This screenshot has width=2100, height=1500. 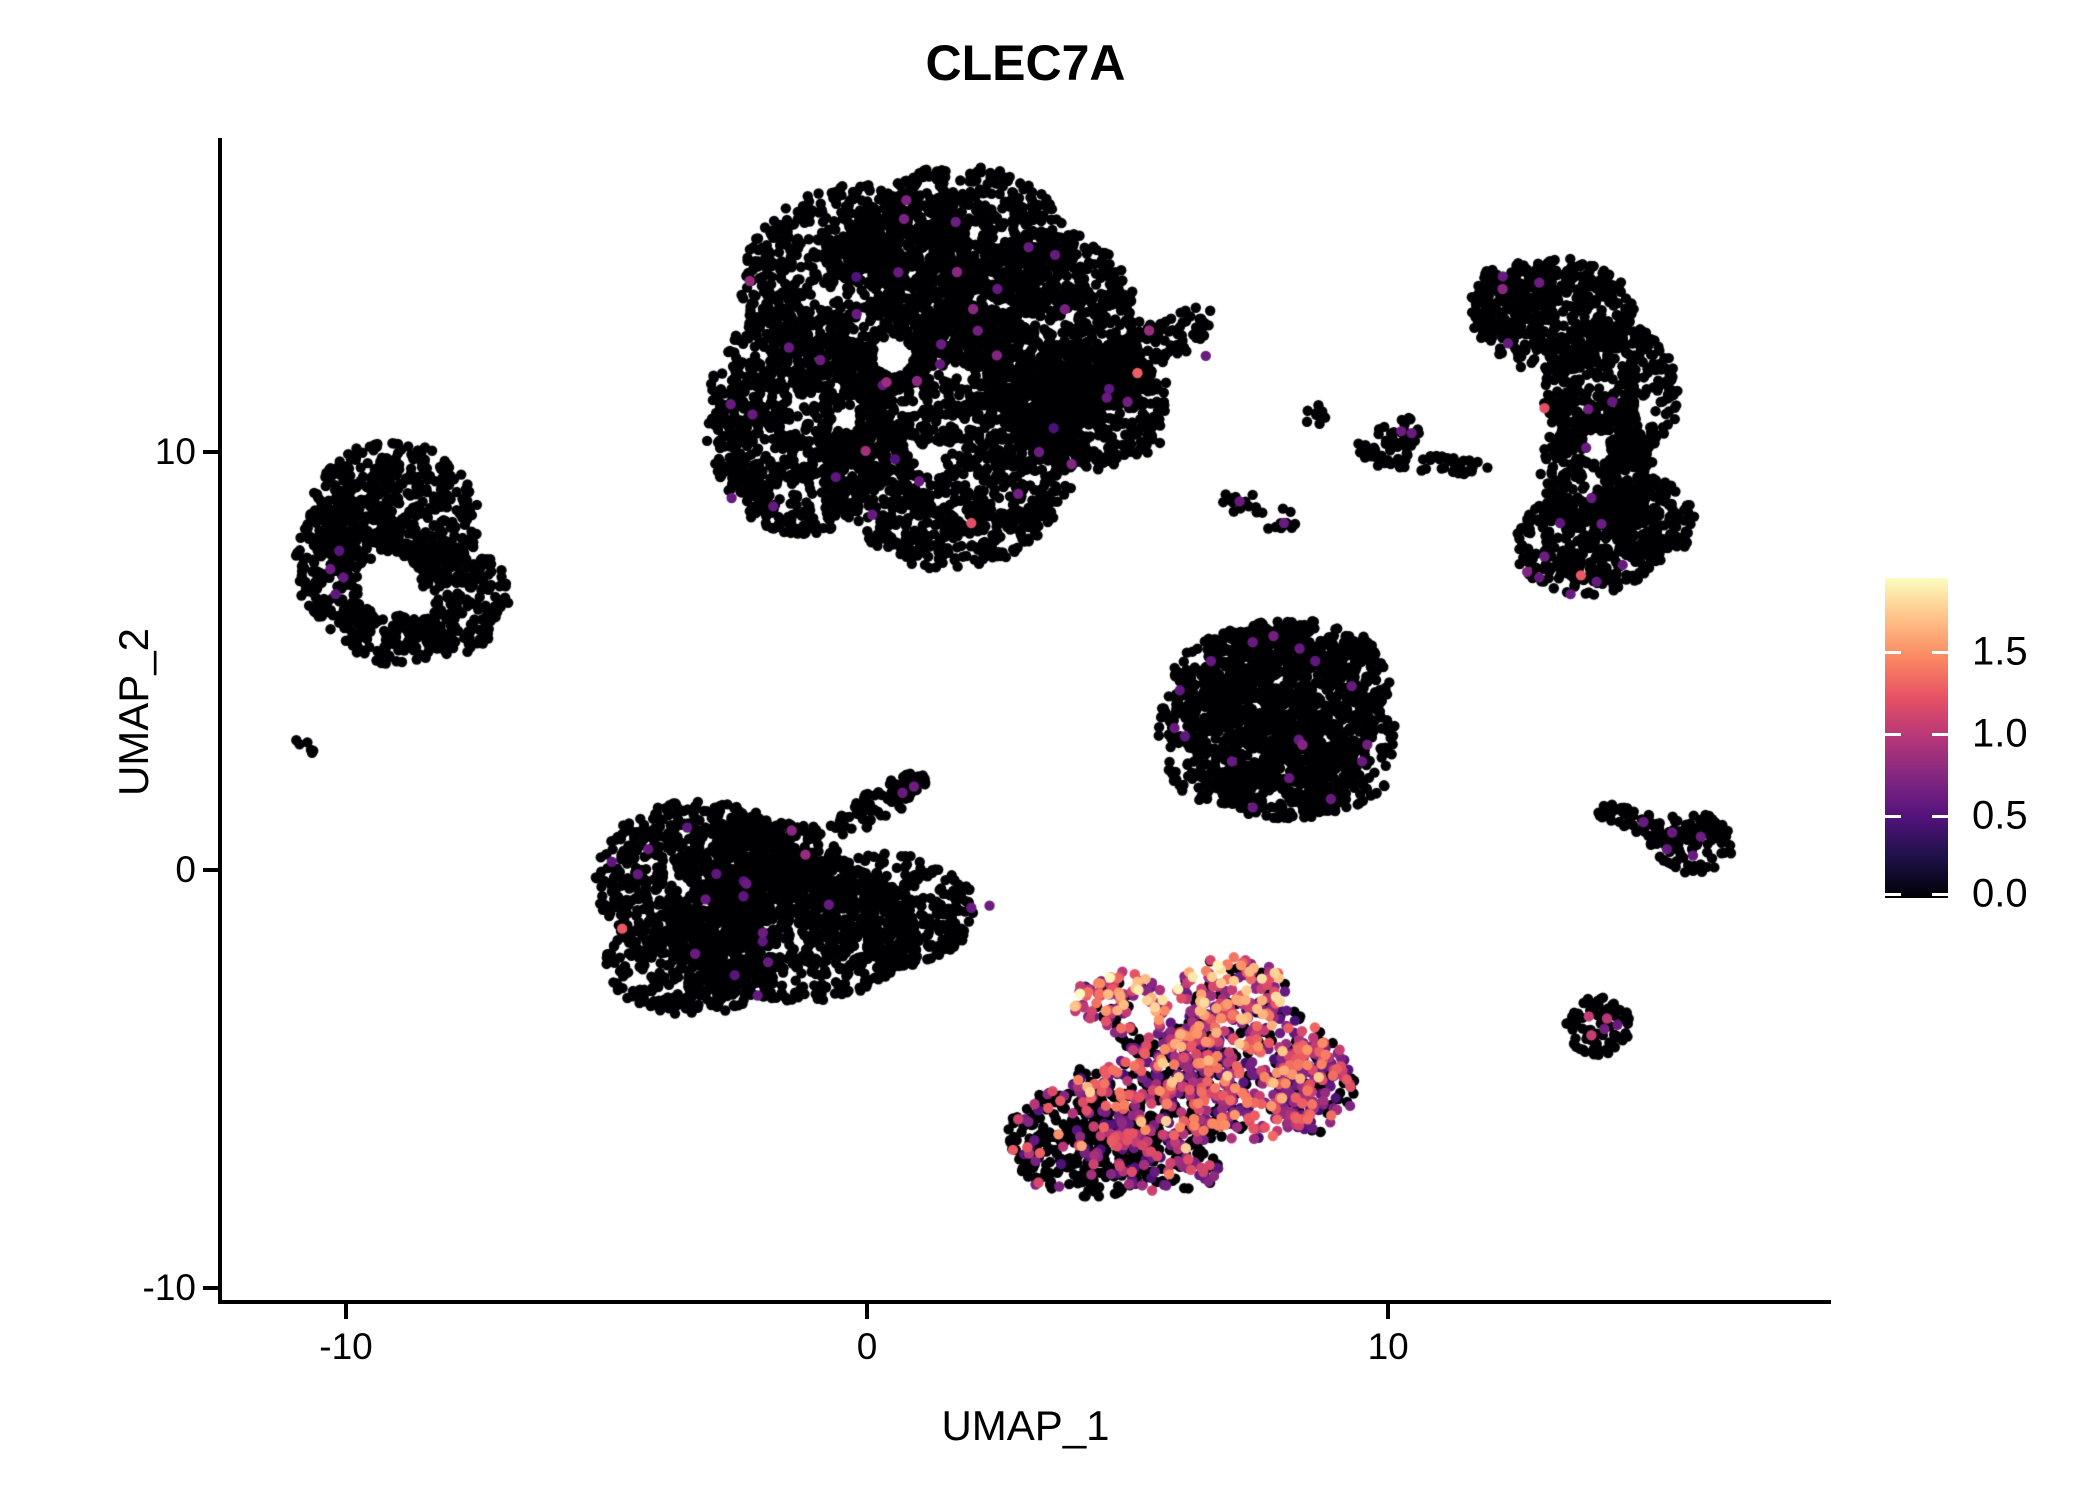 What do you see at coordinates (133, 712) in the screenshot?
I see `y-axis-title: UMAP_2` at bounding box center [133, 712].